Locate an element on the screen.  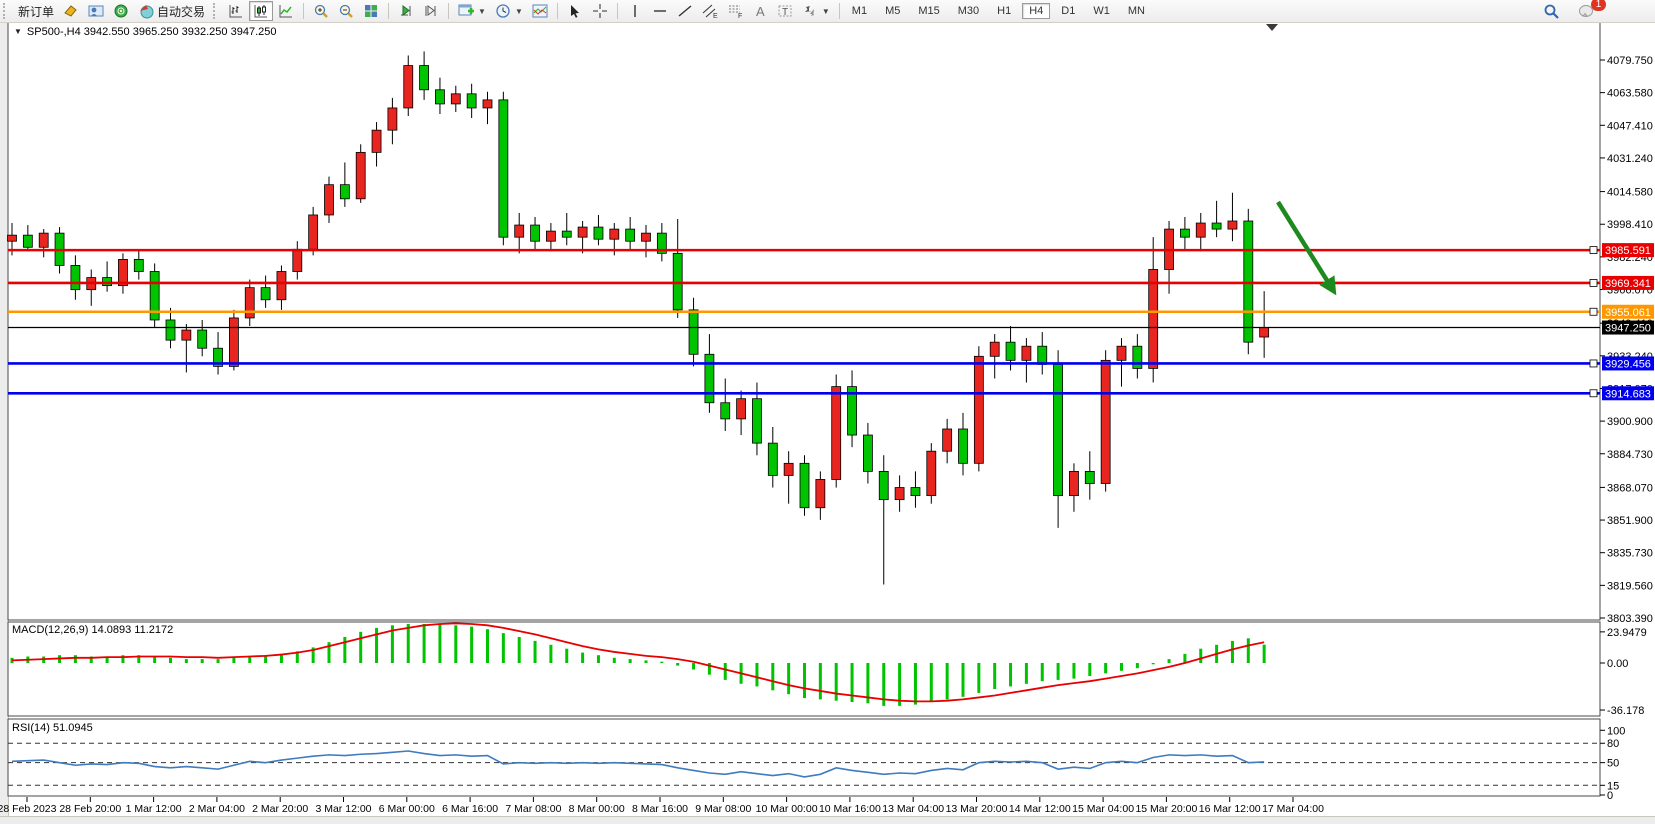
search-icon is located at coordinates (1551, 11).